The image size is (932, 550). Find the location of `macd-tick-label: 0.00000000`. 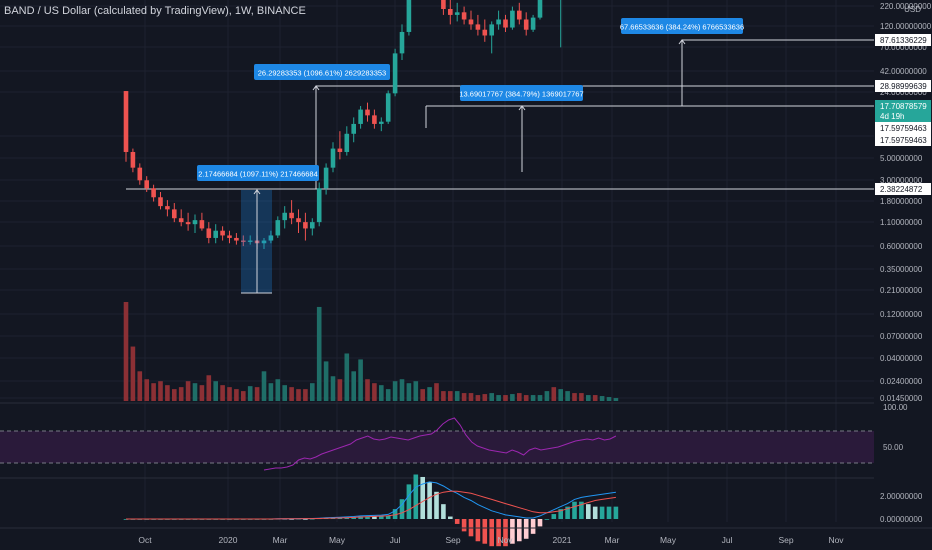

macd-tick-label: 0.00000000 is located at coordinates (901, 519).